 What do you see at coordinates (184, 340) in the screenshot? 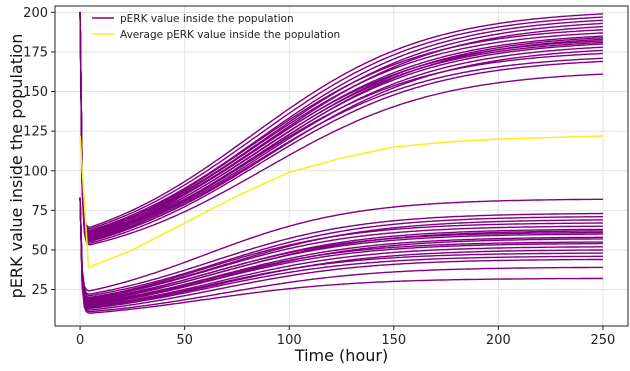
I see `x-tick-label: 50` at bounding box center [184, 340].